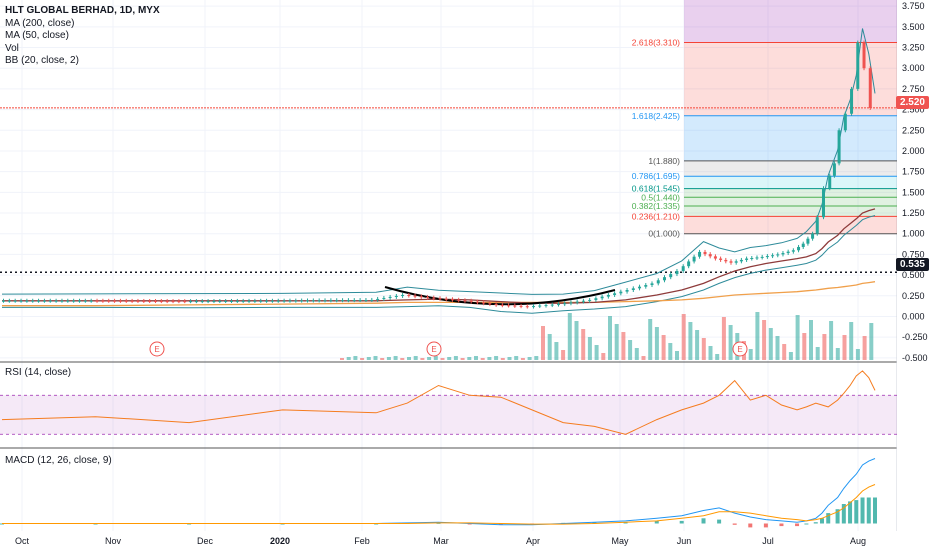 The width and height of the screenshot is (932, 550). Describe the element at coordinates (790, 182) in the screenshot. I see `fib-zone-teal` at that location.